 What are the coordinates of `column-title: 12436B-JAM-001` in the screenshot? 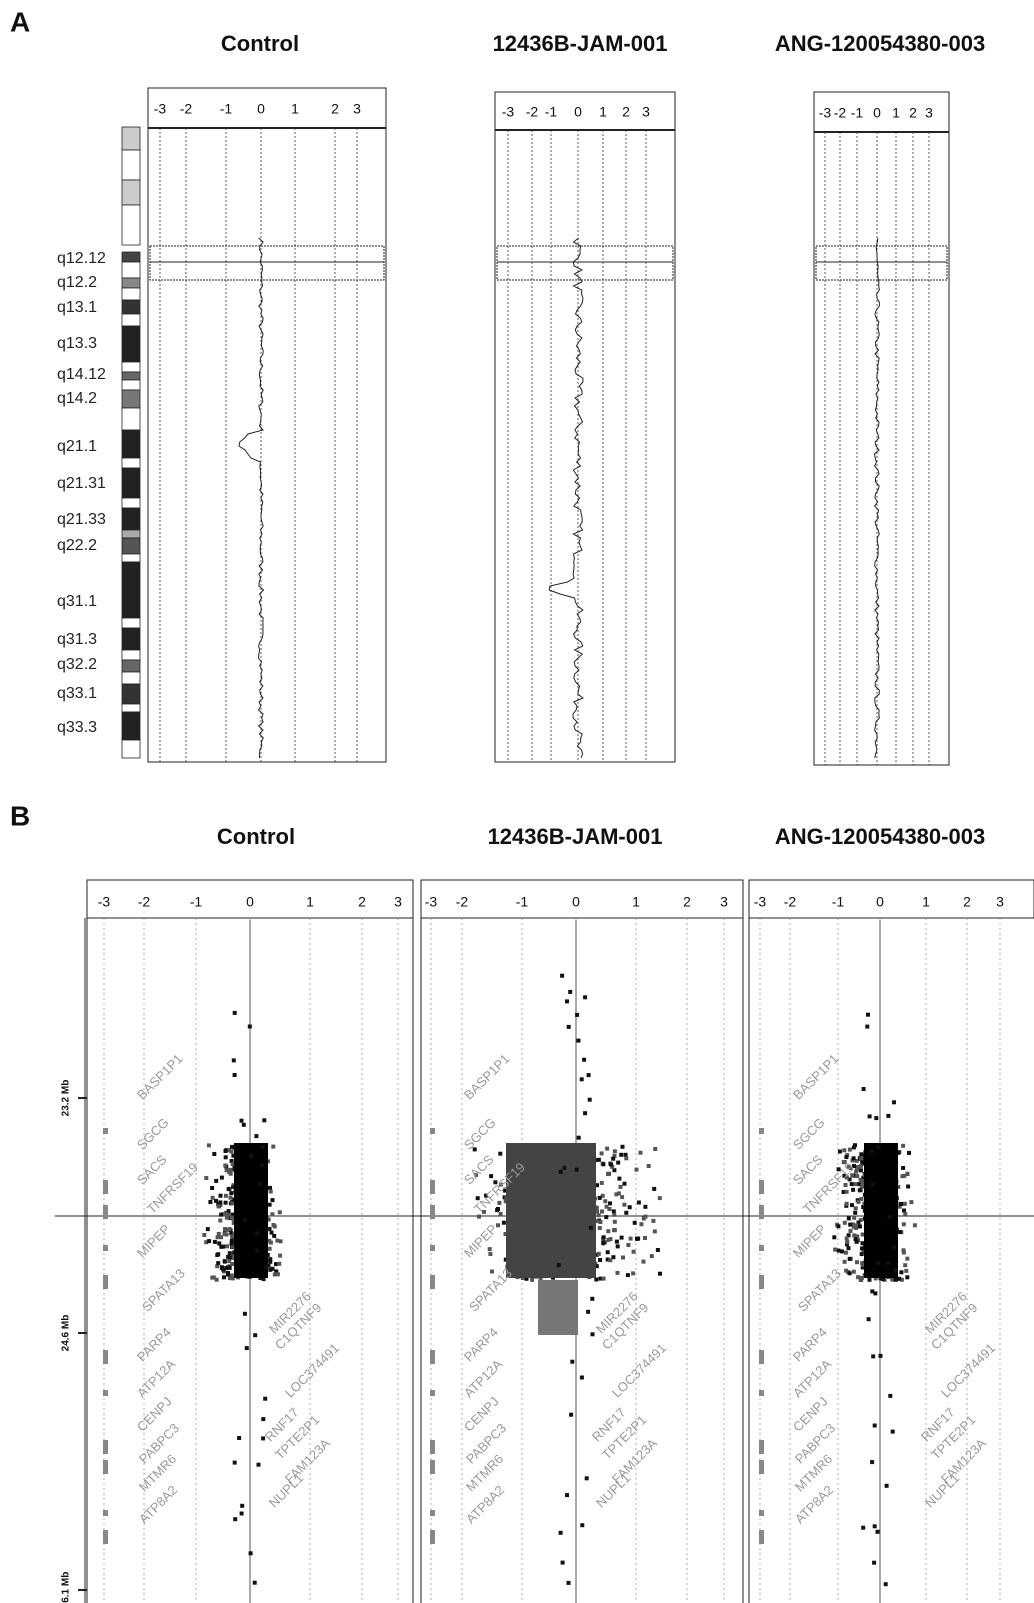 It's located at (575, 836).